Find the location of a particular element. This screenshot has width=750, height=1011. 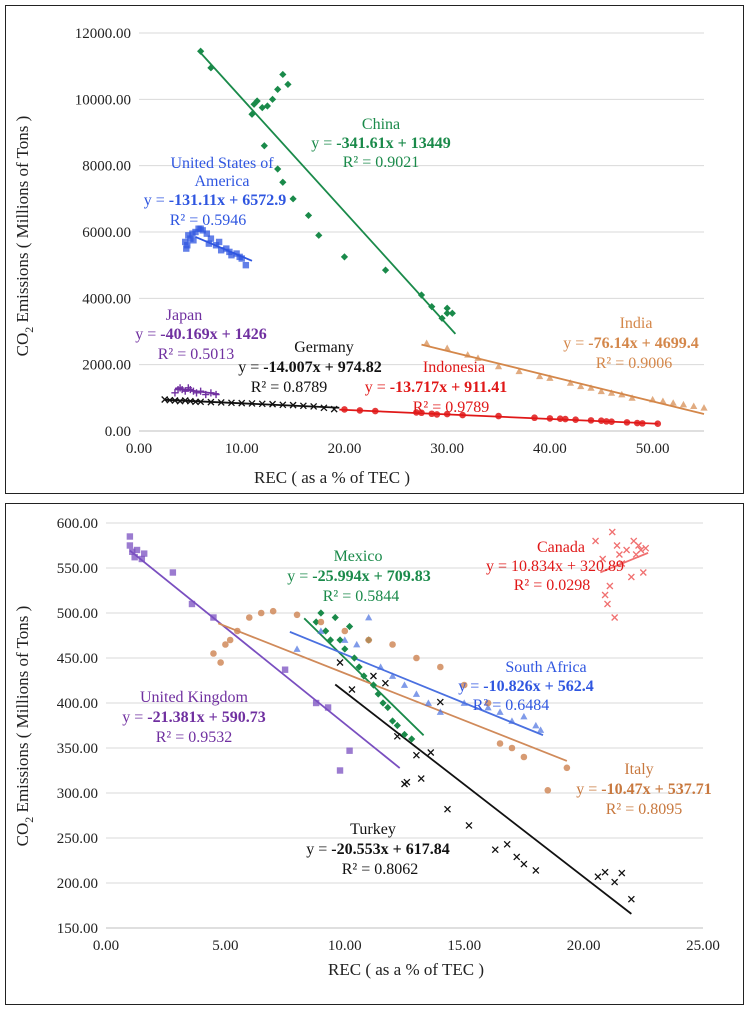

x-axis-label: REC ( as a % of TEC ) is located at coordinates (406, 969).